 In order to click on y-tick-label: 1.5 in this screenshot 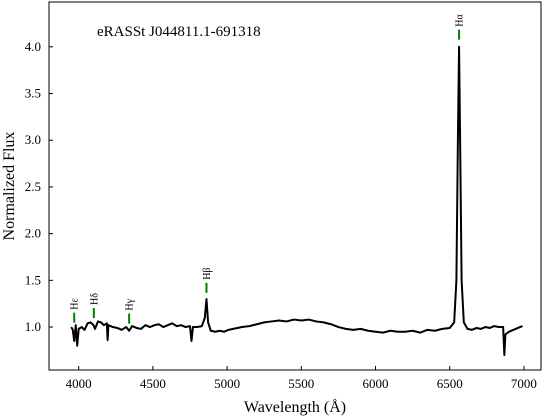, I will do `click(33, 279)`.